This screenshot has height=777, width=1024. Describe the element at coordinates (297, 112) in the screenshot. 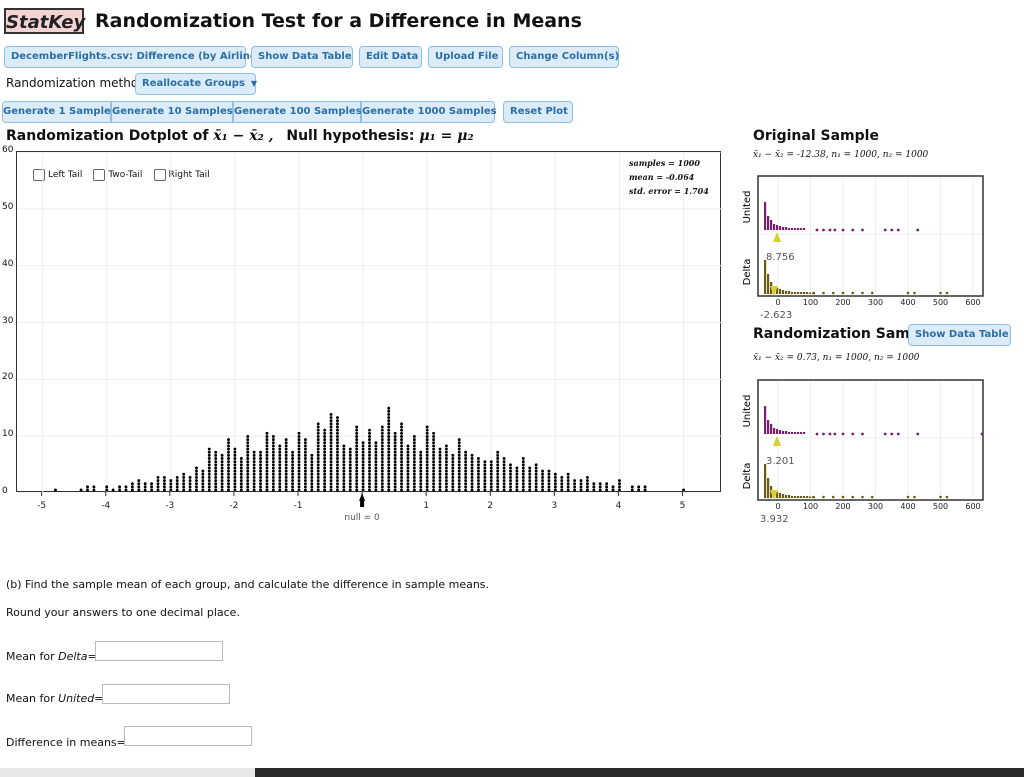

I see `generate-100-button: Generate 100 Samples` at that location.